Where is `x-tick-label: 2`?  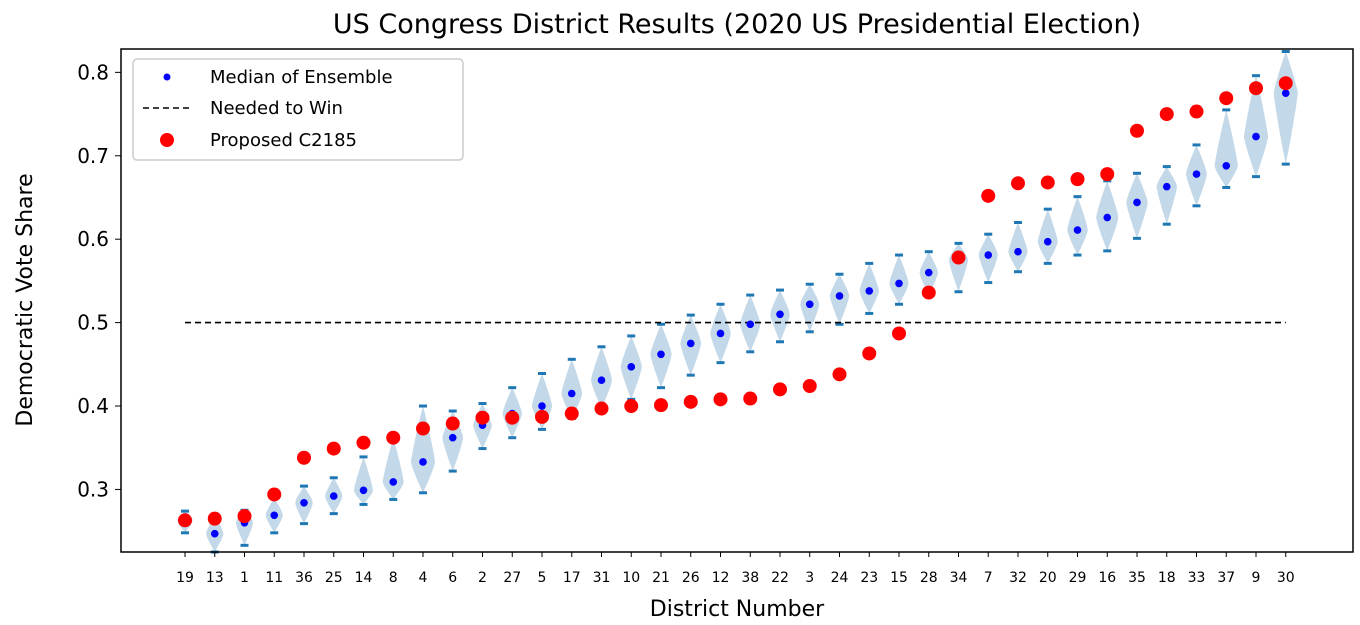 x-tick-label: 2 is located at coordinates (482, 578).